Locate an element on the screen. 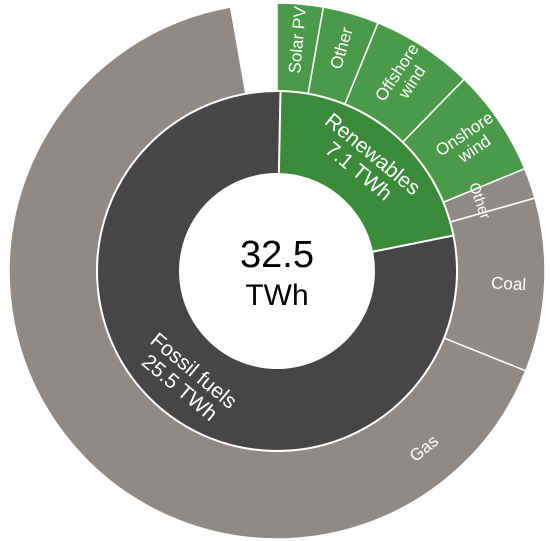 The height and width of the screenshot is (541, 550). center-total-unit: TWh is located at coordinates (276, 295).